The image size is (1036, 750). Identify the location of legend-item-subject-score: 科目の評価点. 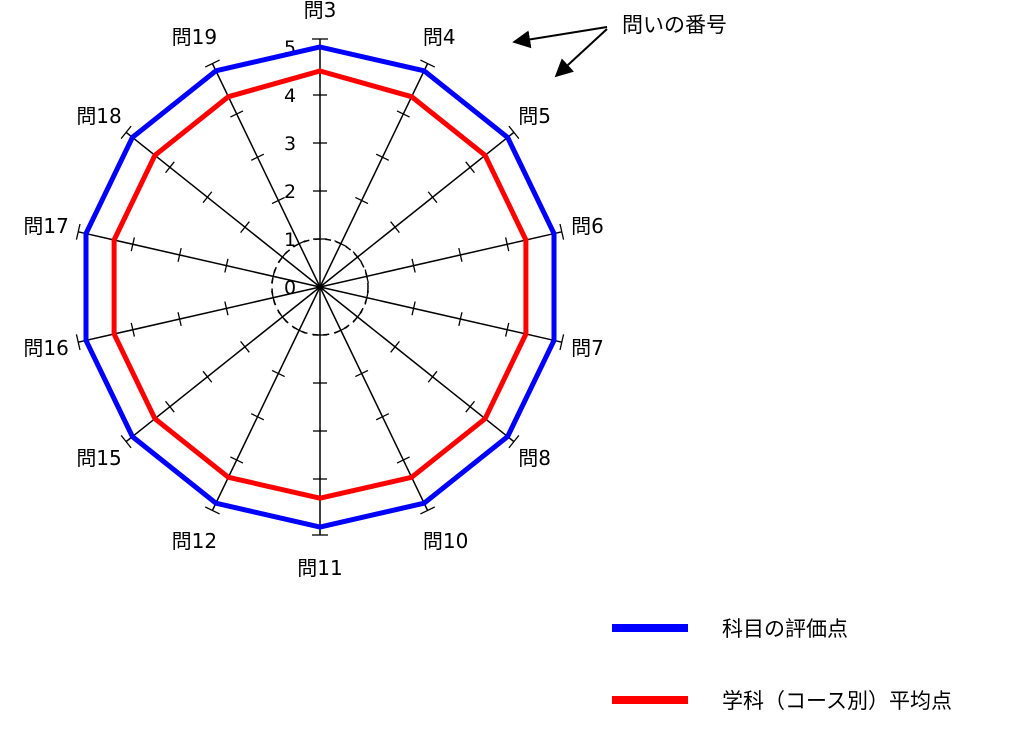
(822, 628).